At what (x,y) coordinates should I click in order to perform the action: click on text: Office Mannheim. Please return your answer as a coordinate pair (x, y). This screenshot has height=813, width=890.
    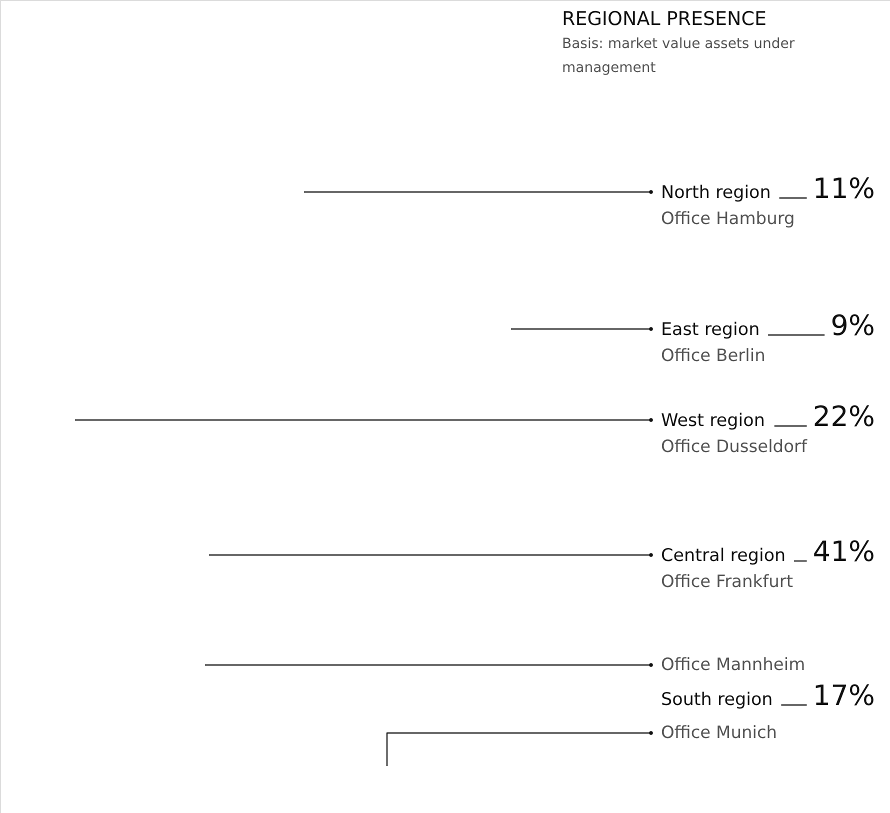
    Looking at the image, I should click on (733, 665).